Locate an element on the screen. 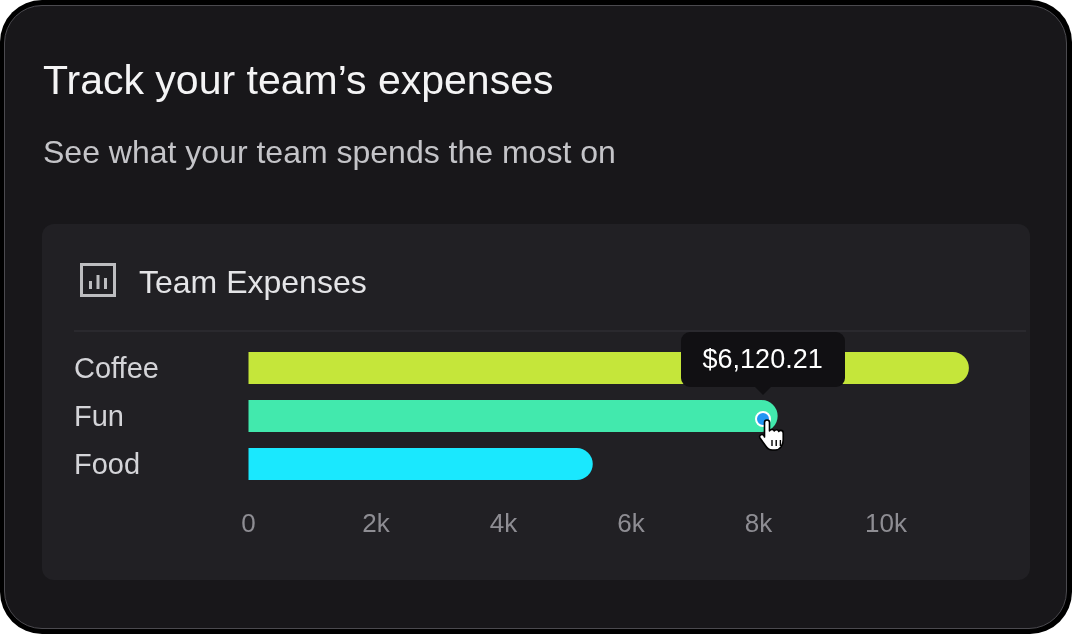 The width and height of the screenshot is (1072, 634). text: Team Expenses is located at coordinates (253, 282).